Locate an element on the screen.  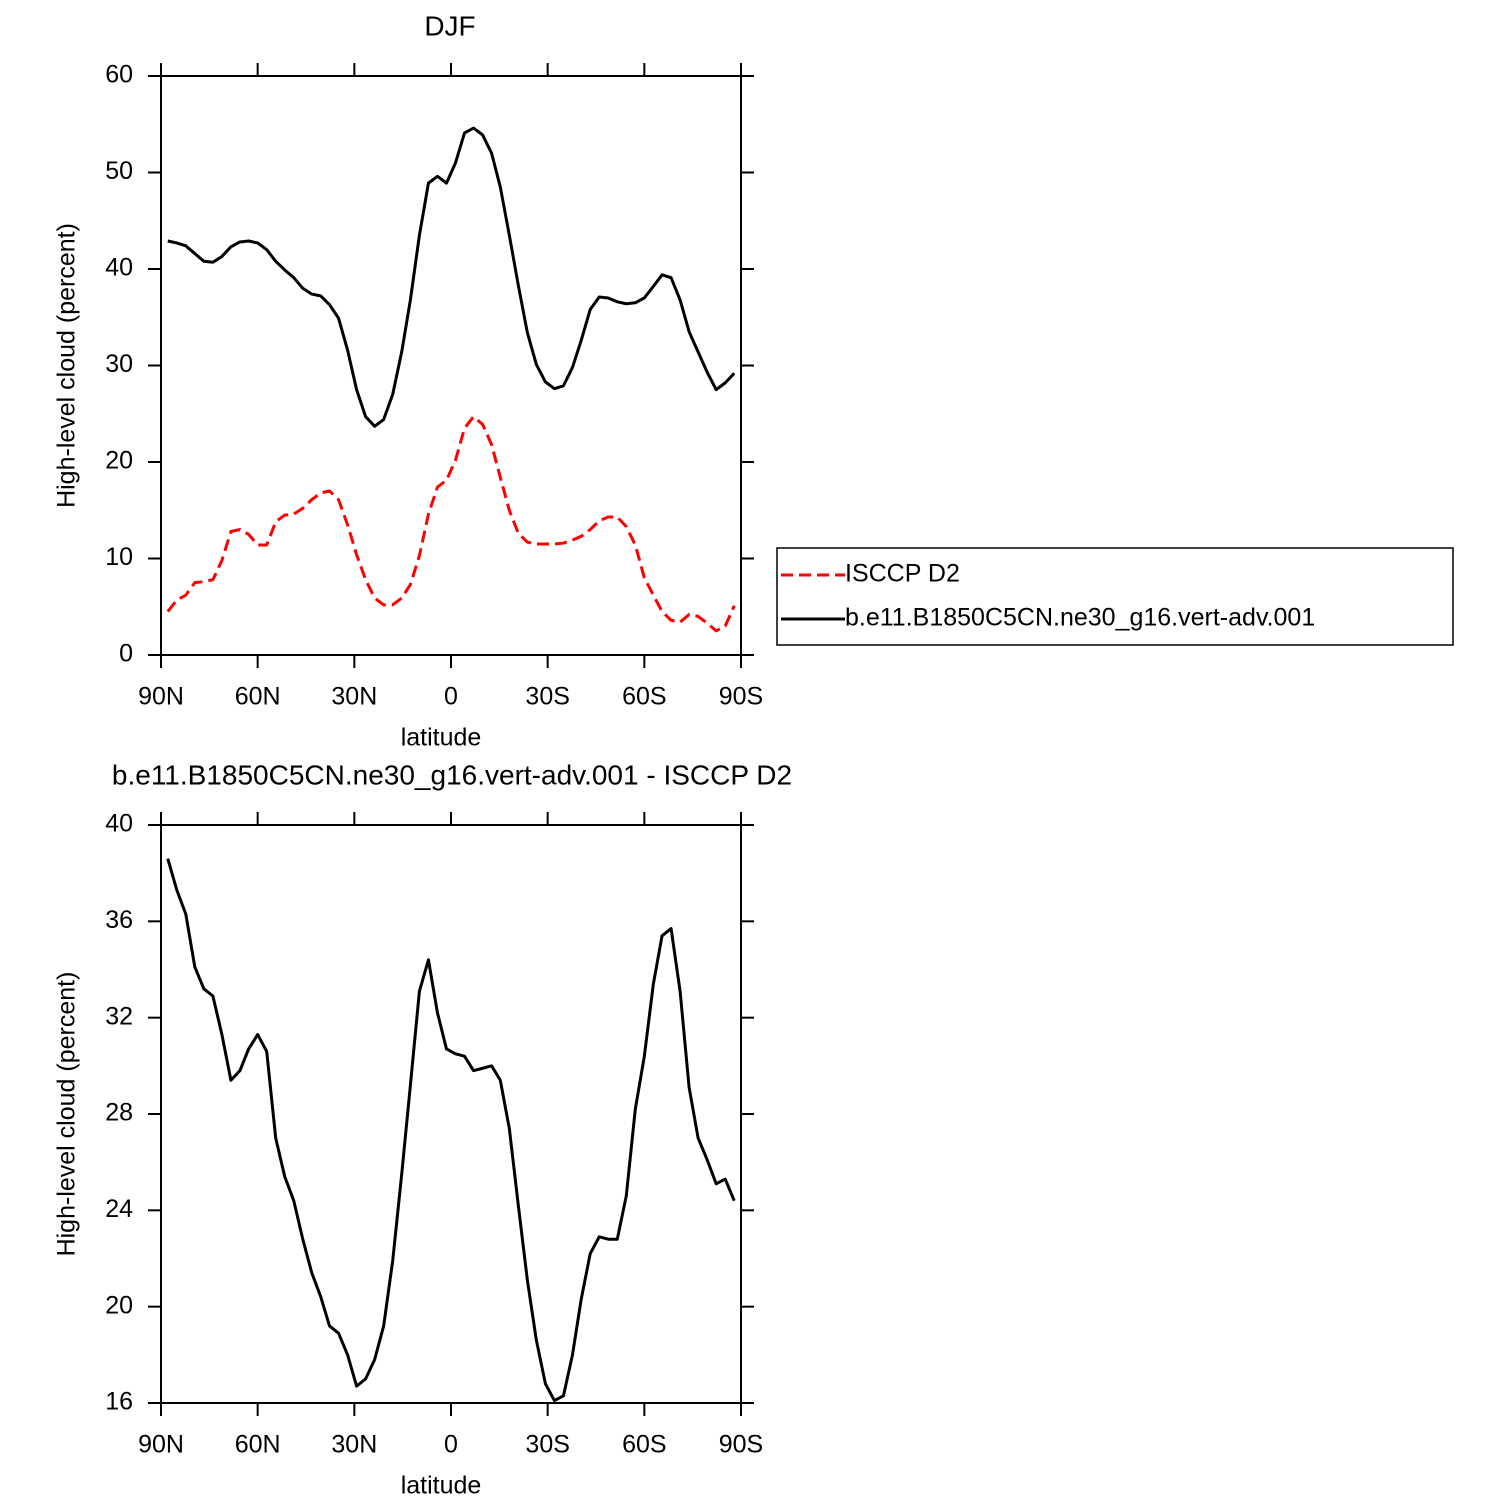
y-tick-label: 0 is located at coordinates (126, 654).